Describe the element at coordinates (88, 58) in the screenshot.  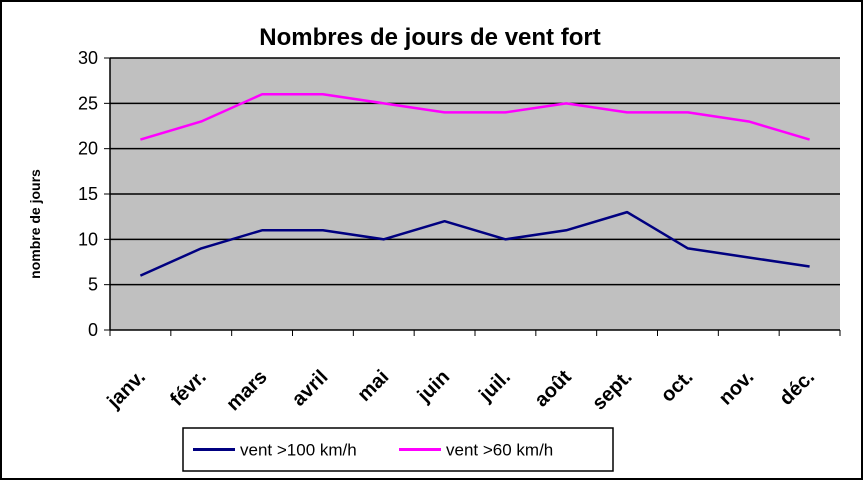
I see `y-tick-label: 30` at that location.